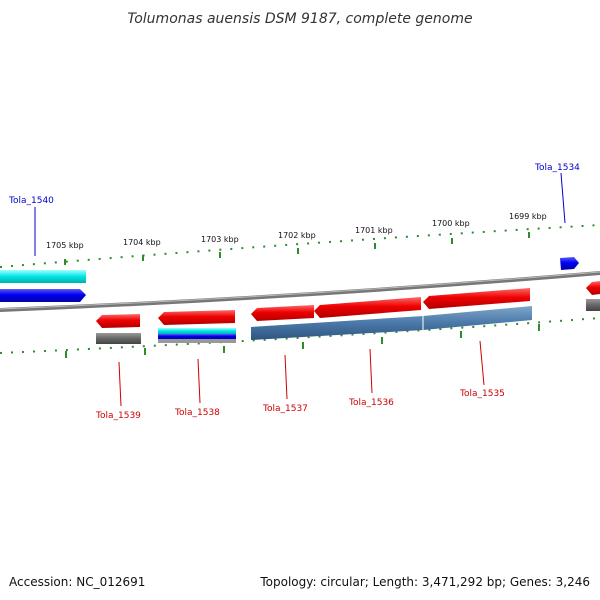 The height and width of the screenshot is (600, 600). Describe the element at coordinates (65, 245) in the screenshot. I see `tick-label: 1705 kbp` at that location.